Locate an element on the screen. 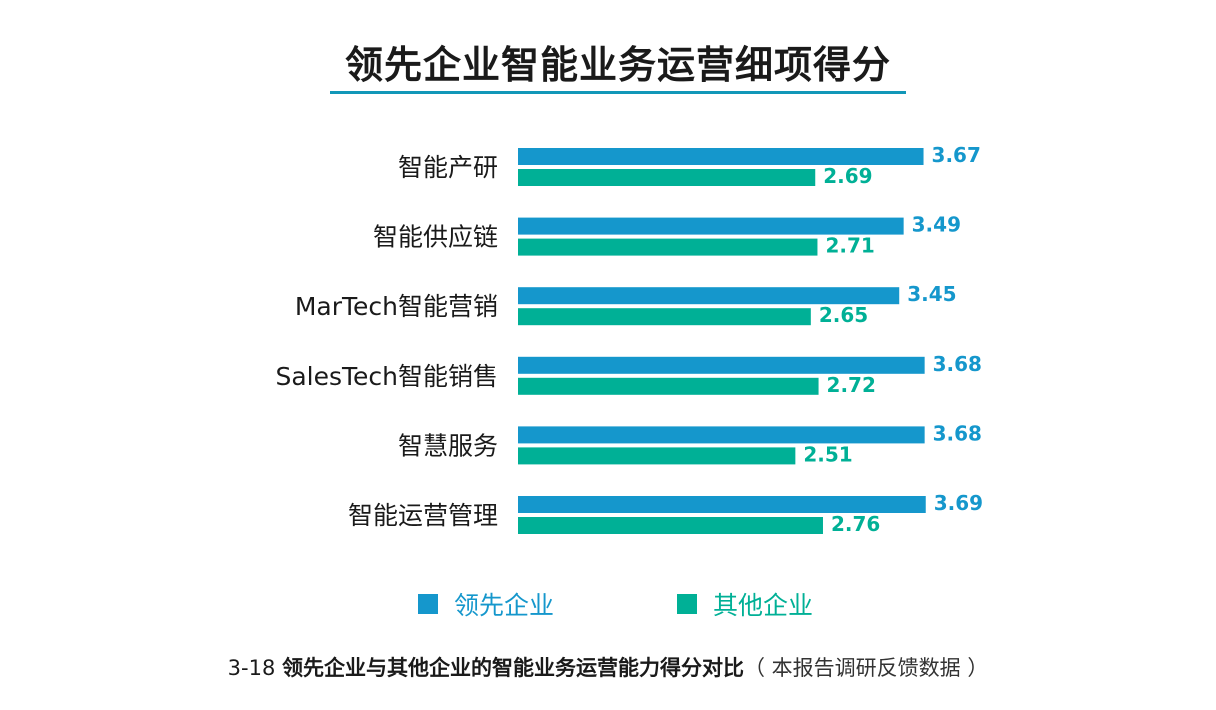 The image size is (1216, 710). value-label-leading-salestech: 3.68 is located at coordinates (957, 364).